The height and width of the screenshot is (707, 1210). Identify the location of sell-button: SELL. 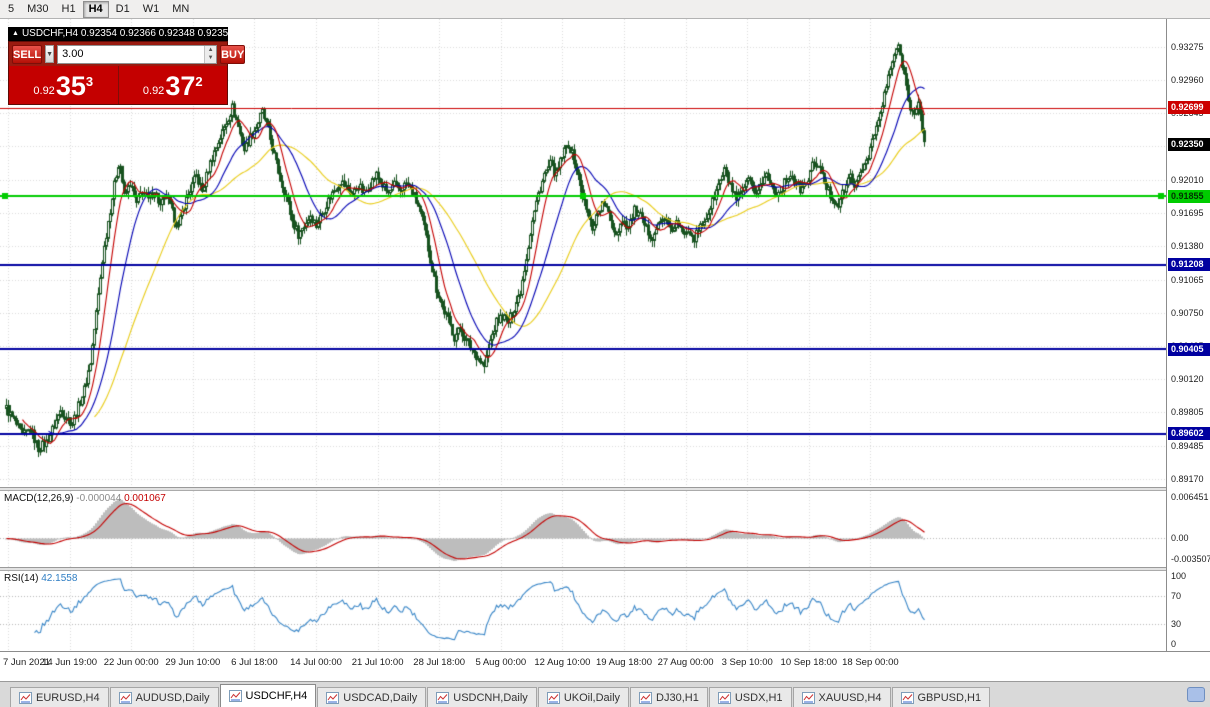
(27, 54).